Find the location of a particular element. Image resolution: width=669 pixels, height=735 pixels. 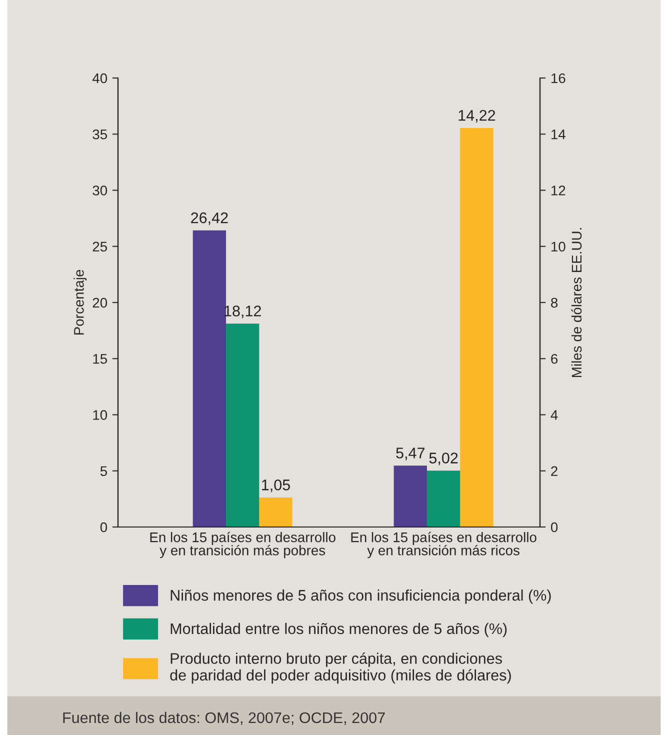

y-tick-label: 0 is located at coordinates (104, 527).